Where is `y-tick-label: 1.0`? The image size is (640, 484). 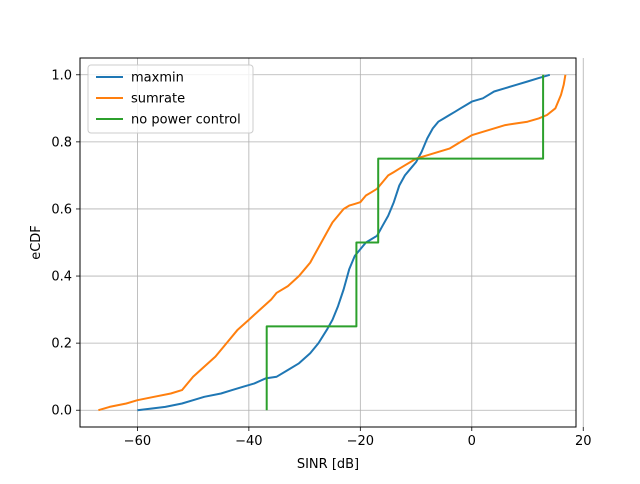
y-tick-label: 1.0 is located at coordinates (61, 75).